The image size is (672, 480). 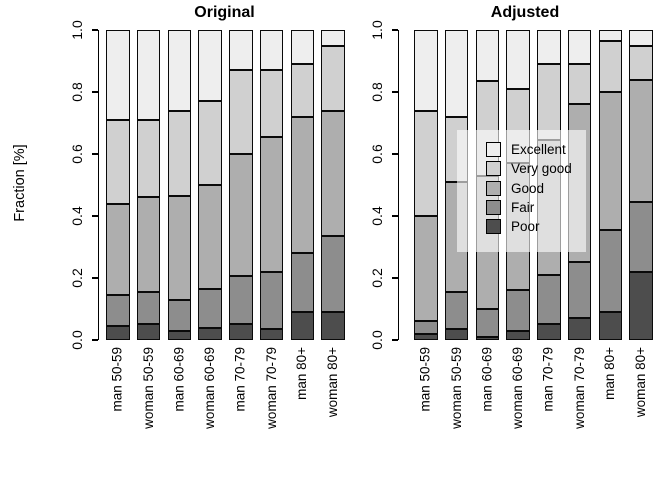 What do you see at coordinates (493, 150) in the screenshot?
I see `legend-swatch-excellent` at bounding box center [493, 150].